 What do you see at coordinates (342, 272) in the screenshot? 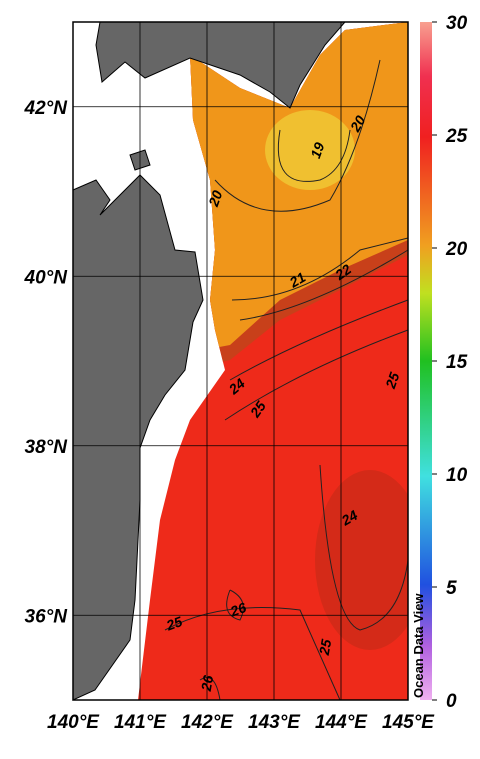
I see `contour-label: 22` at bounding box center [342, 272].